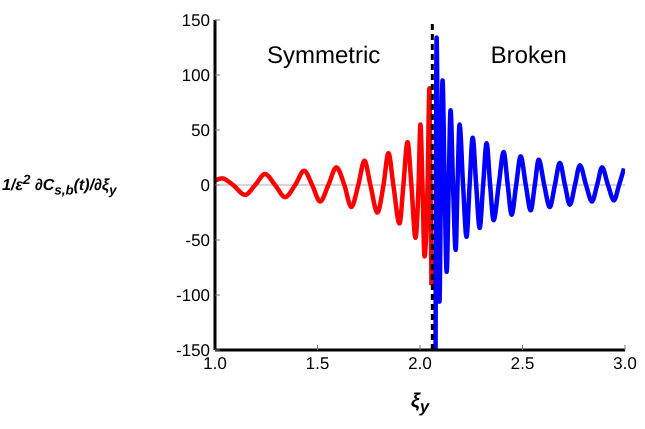  I want to click on x-tick-label: 2.0, so click(420, 364).